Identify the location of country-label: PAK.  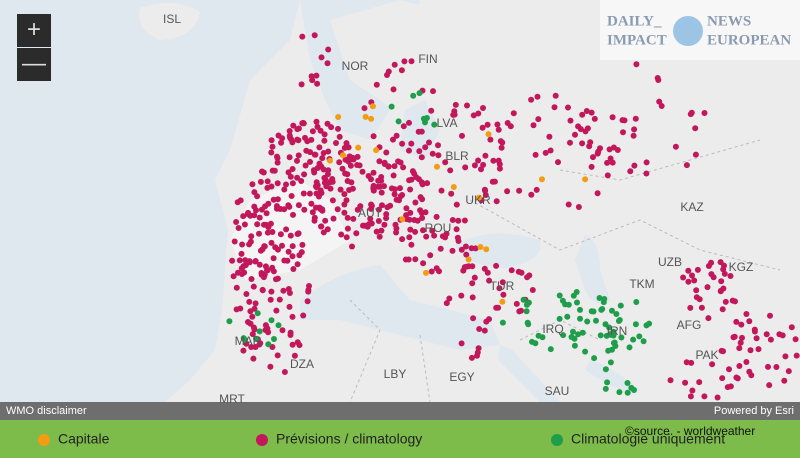
(706, 355).